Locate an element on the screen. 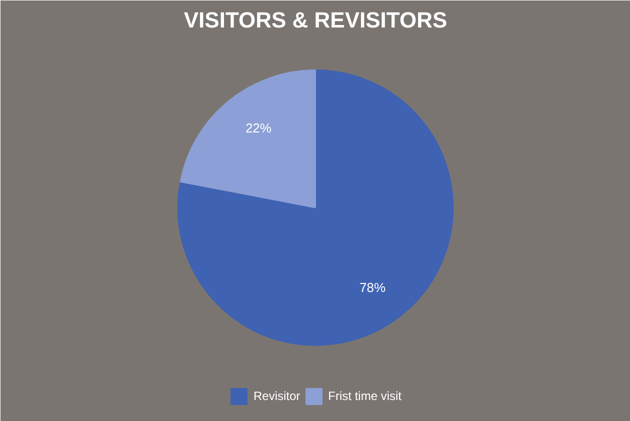 The width and height of the screenshot is (630, 421). legend-label: Frist time visit is located at coordinates (365, 396).